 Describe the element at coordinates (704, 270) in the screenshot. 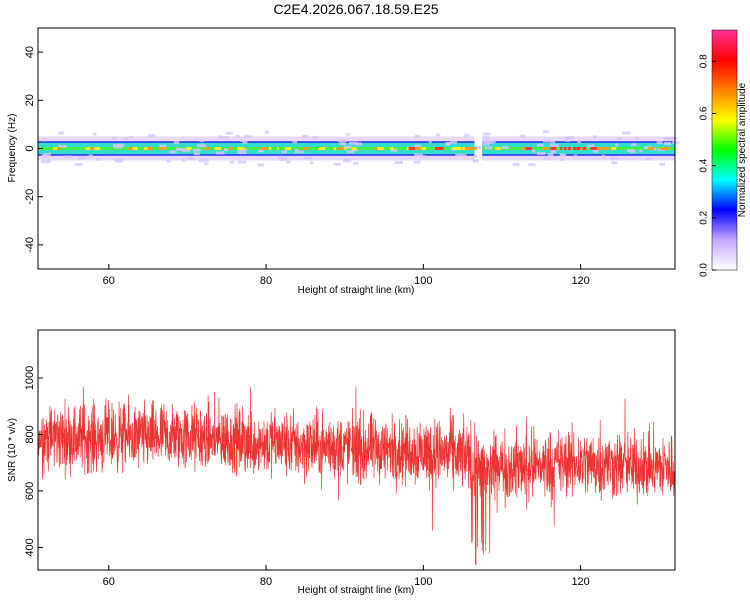

I see `colorbar-tick-label: 0.0` at that location.